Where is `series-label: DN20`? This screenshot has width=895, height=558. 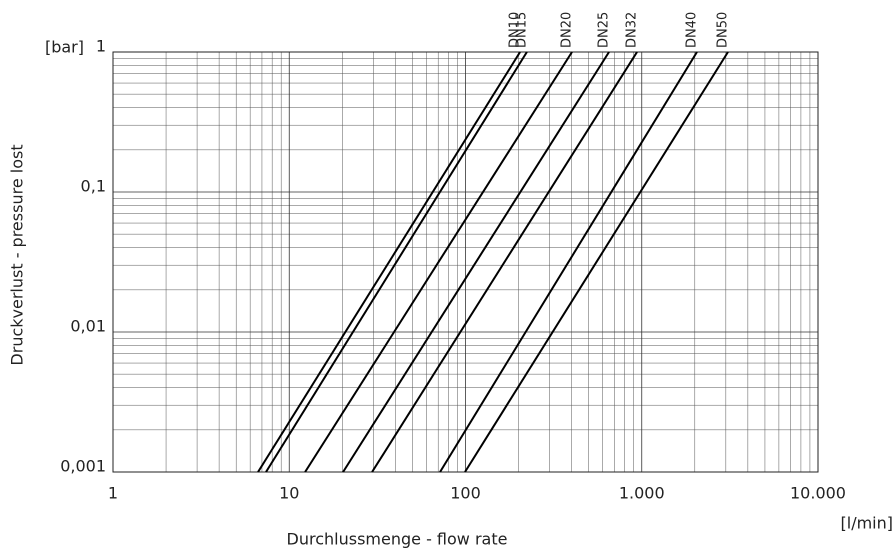
series-label: DN20 is located at coordinates (566, 30).